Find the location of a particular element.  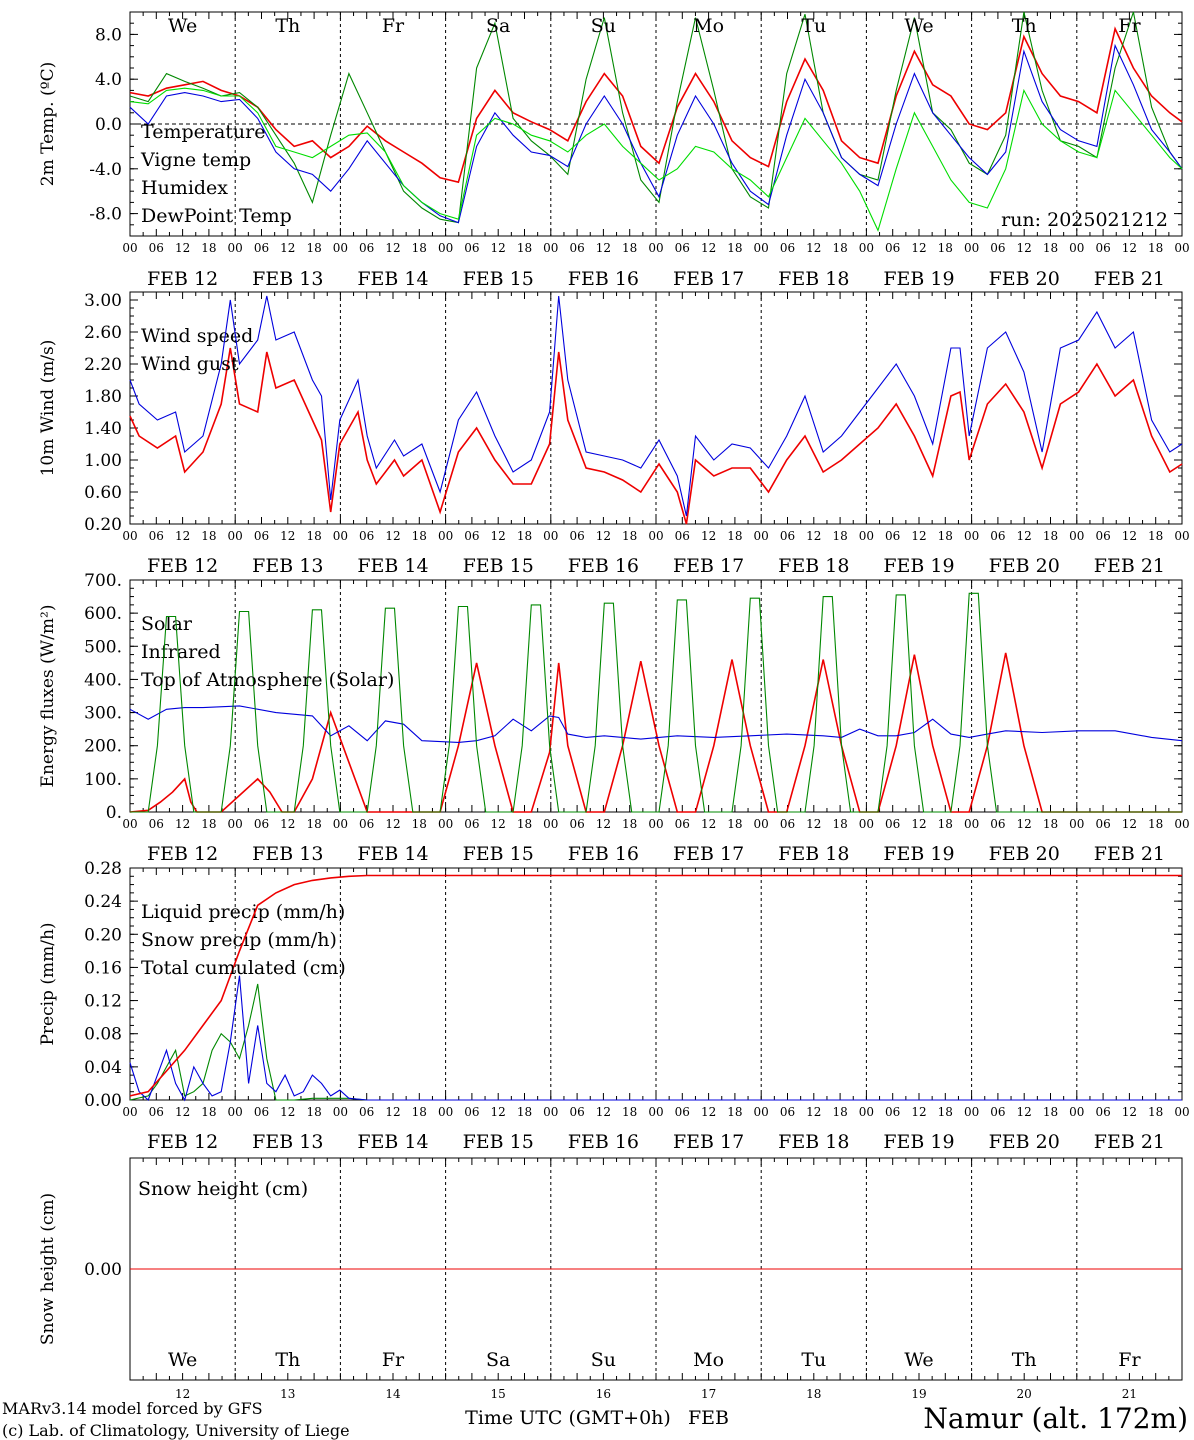

day-number: 12 is located at coordinates (182, 1394).